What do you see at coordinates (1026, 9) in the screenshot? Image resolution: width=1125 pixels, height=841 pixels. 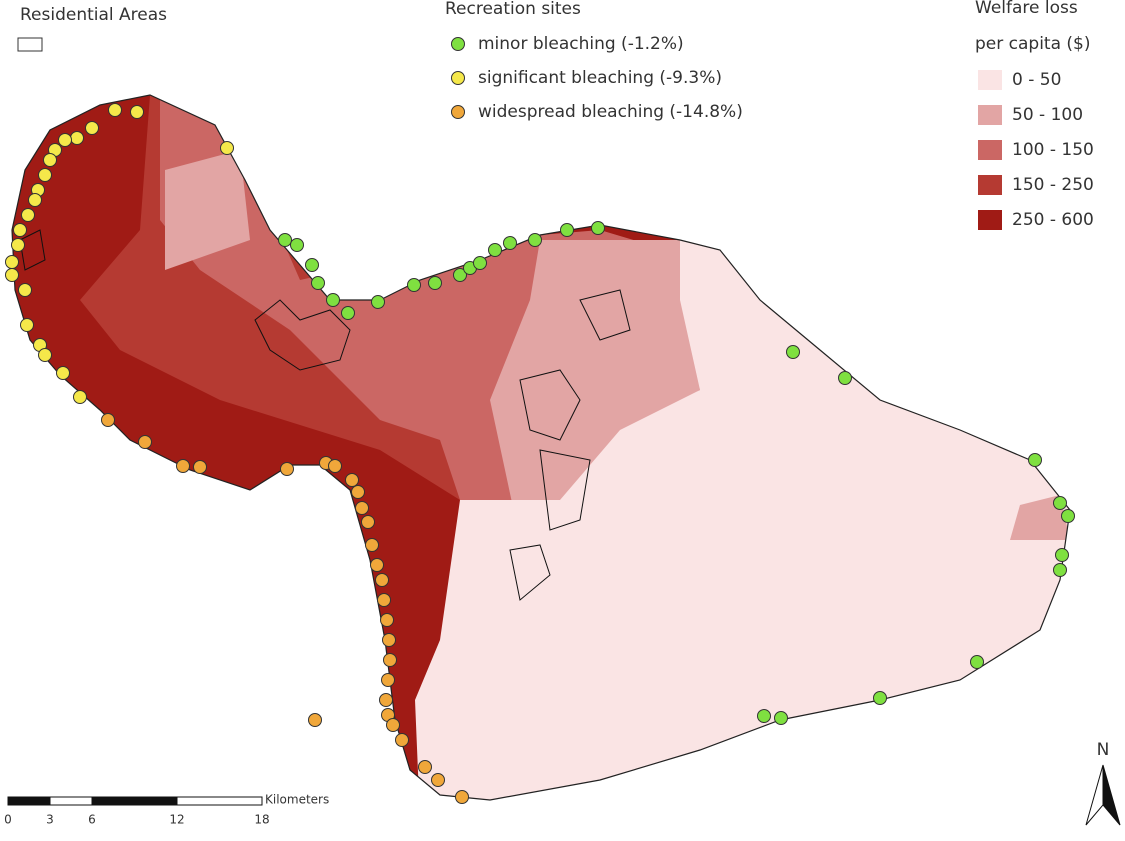 I see `legend-title: Welfare loss` at bounding box center [1026, 9].